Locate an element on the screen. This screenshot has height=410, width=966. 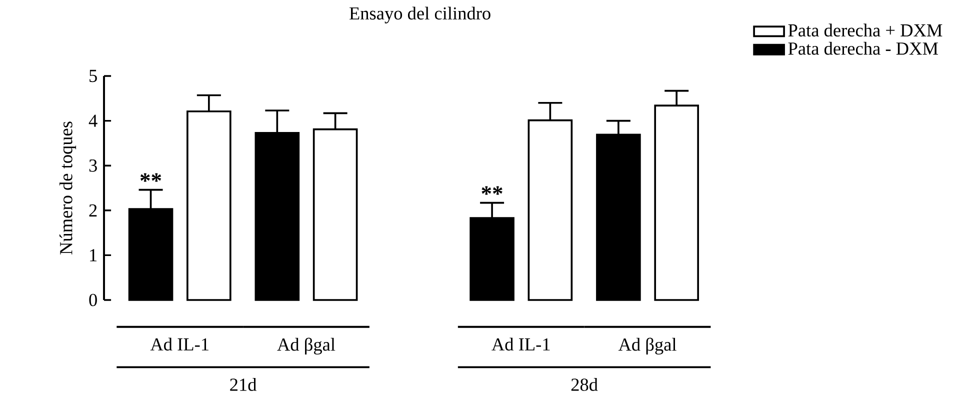
y-axis-title: Número de toques is located at coordinates (67, 188).